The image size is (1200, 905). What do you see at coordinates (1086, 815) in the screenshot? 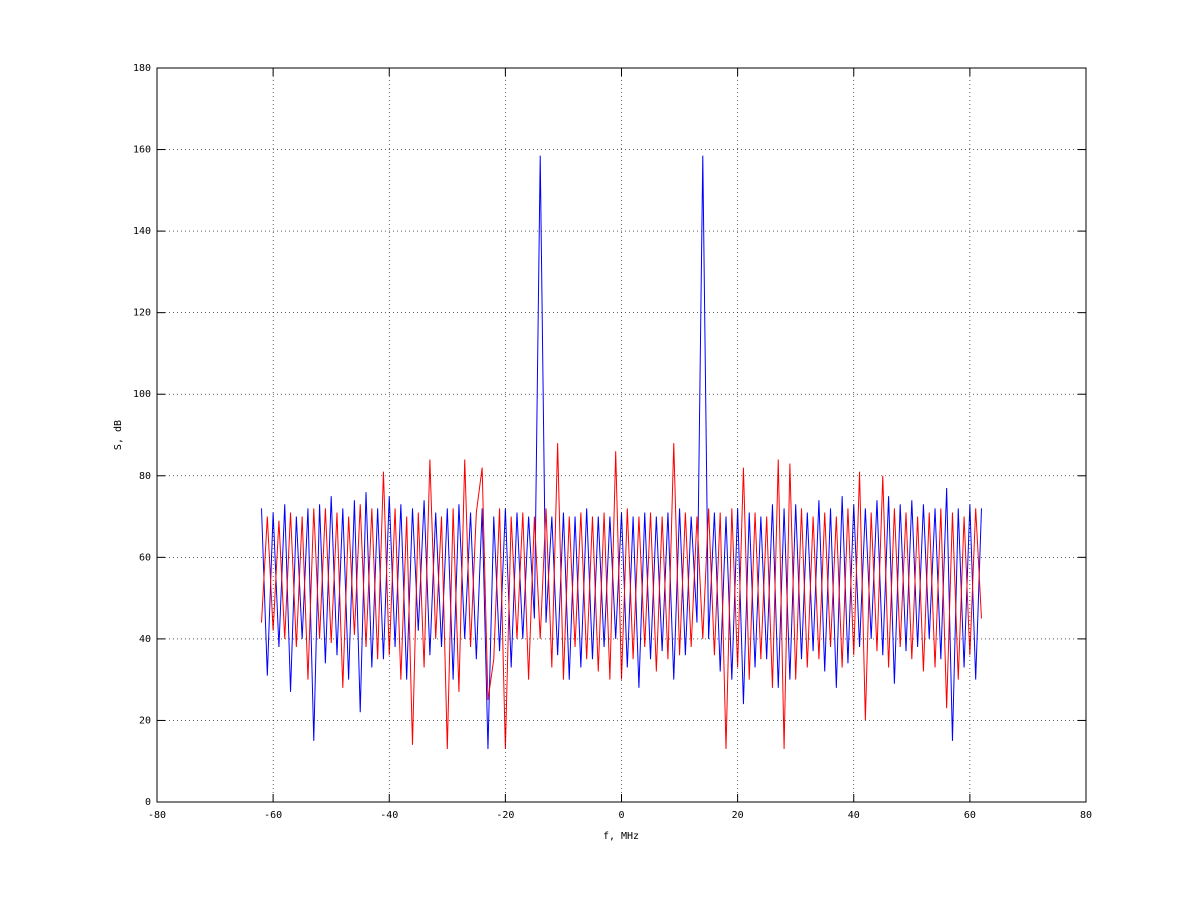
I see `x-tick-label: 80` at bounding box center [1086, 815].